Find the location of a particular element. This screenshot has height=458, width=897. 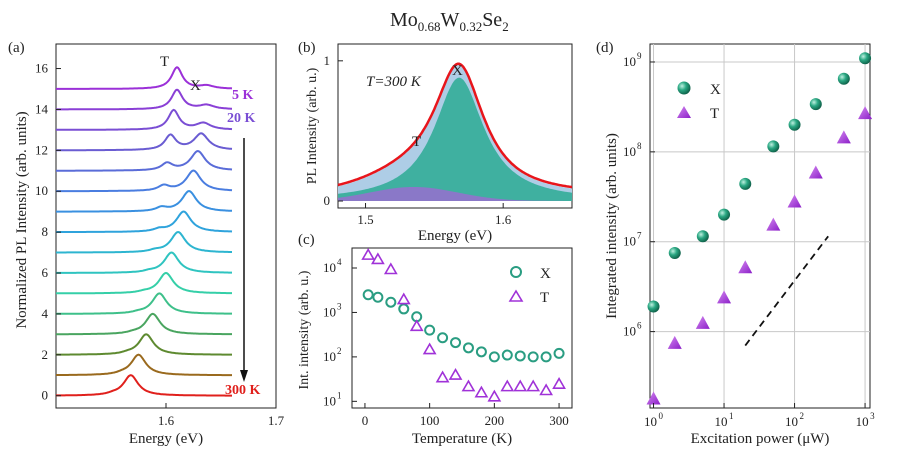

legend-d-x-label: X is located at coordinates (715, 90).